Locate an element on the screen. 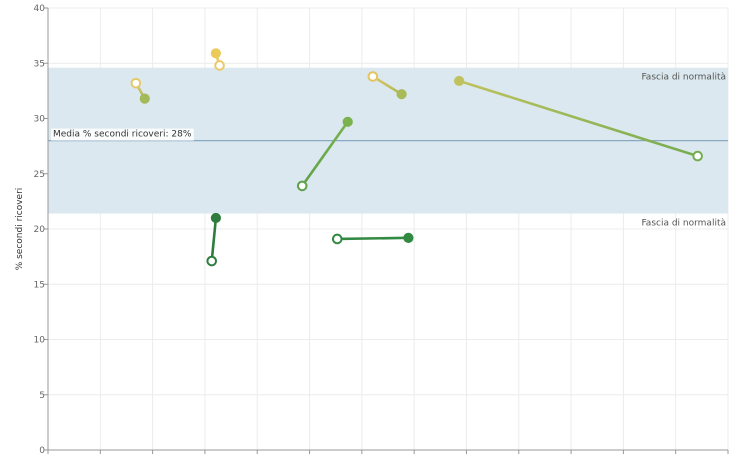 The image size is (736, 454). y-tick-label: 25 is located at coordinates (39, 175).